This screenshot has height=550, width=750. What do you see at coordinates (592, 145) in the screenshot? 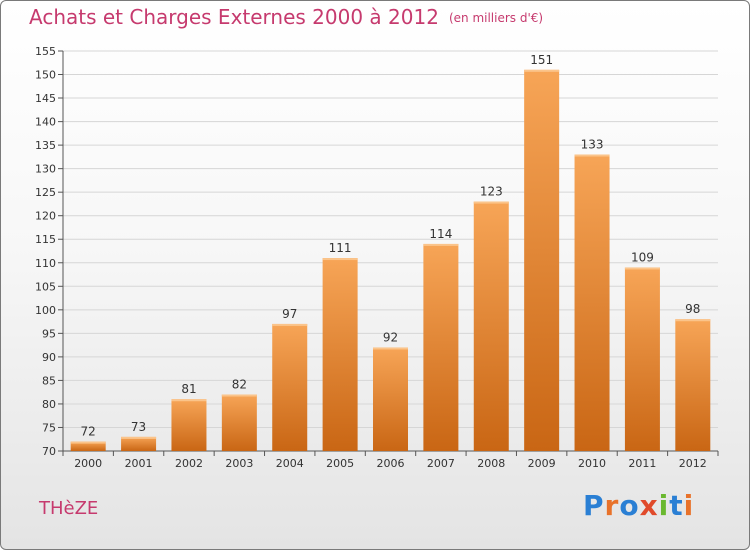
I see `data-label: 133` at bounding box center [592, 145].